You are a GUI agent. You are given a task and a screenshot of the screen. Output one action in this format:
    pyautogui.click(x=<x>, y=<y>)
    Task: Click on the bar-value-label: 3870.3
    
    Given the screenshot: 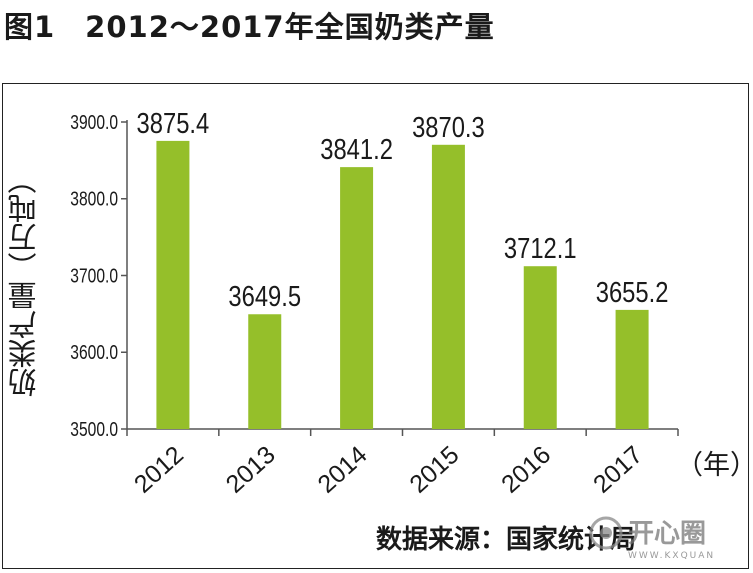 What is the action you would take?
    pyautogui.click(x=448, y=127)
    